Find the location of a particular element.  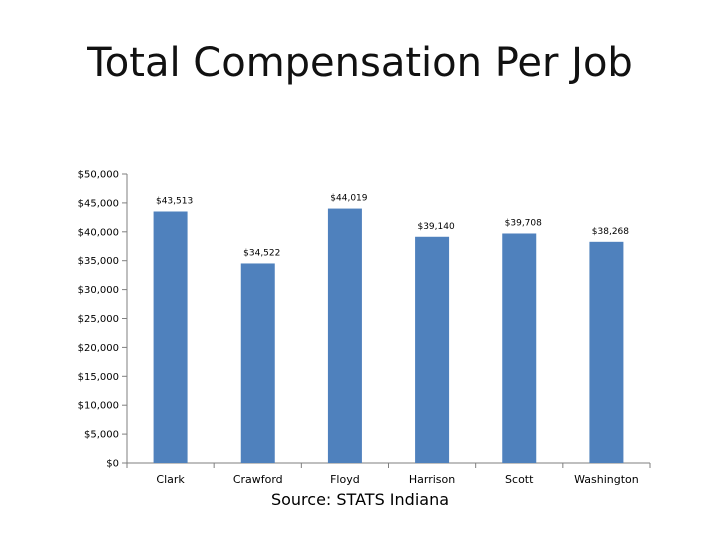

y-tick-label: $25,000 is located at coordinates (98, 319).